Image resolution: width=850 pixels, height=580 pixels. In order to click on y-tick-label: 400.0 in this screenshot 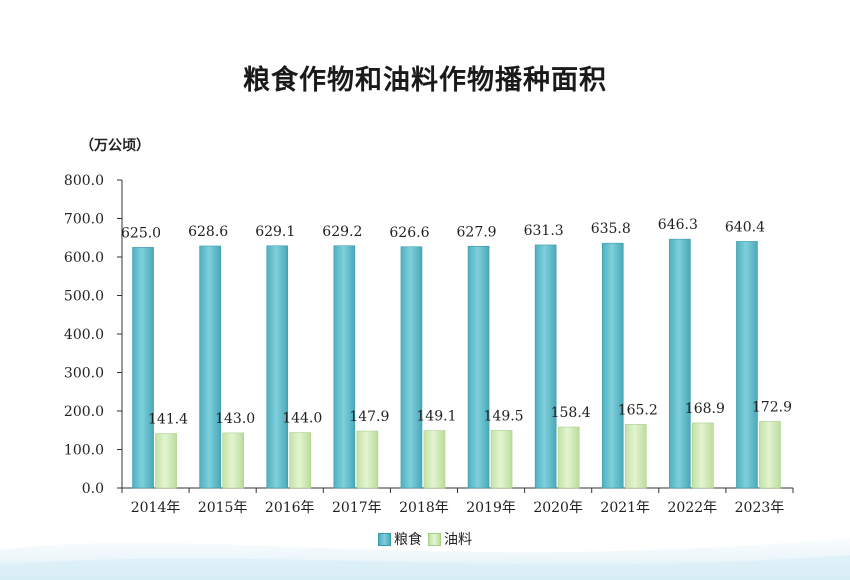, I will do `click(84, 335)`.